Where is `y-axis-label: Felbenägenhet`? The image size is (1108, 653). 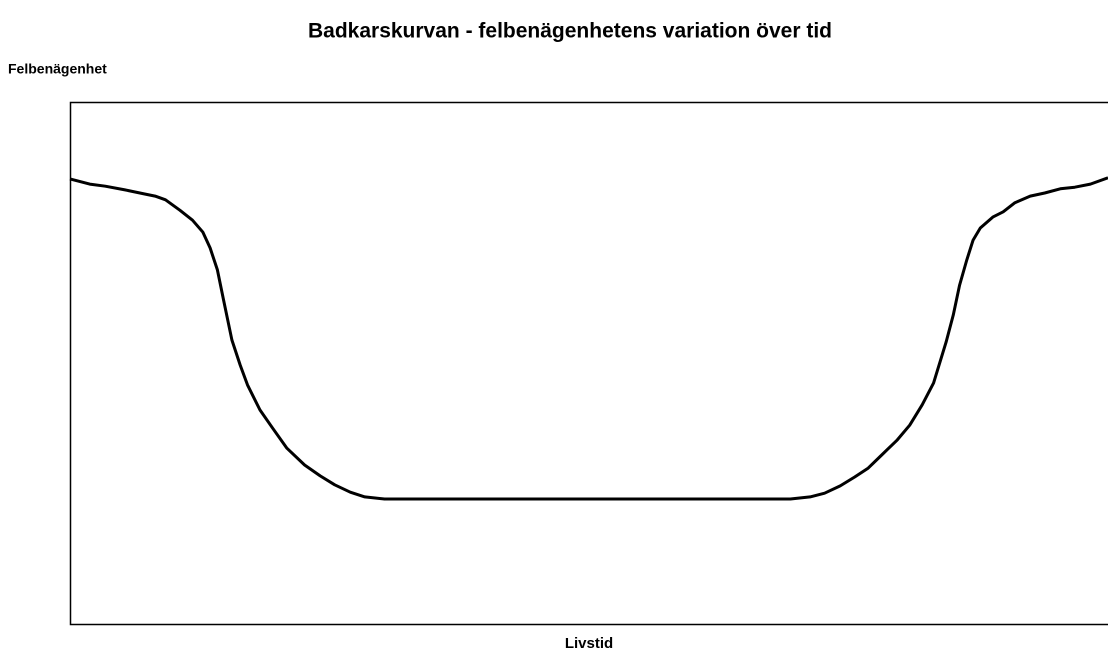
y-axis-label: Felbenägenhet is located at coordinates (57, 69).